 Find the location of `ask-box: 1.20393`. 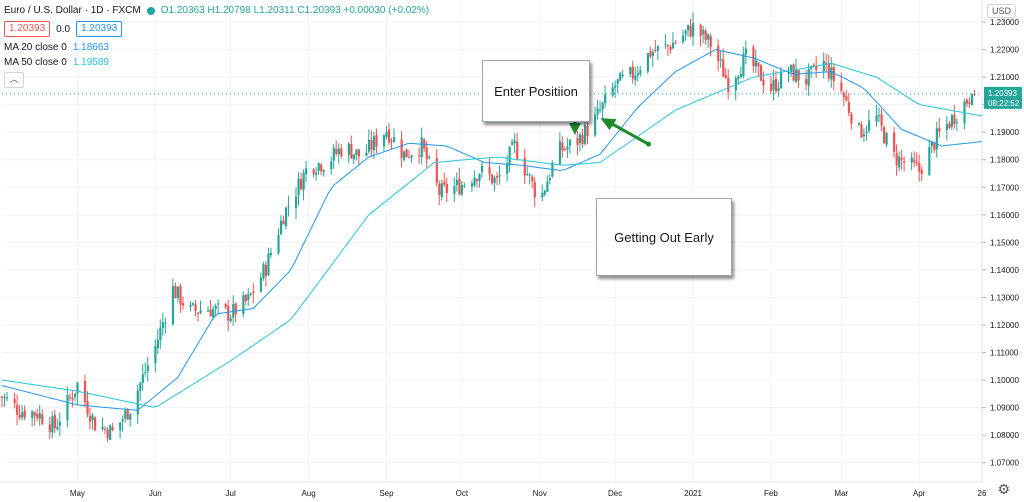

ask-box: 1.20393 is located at coordinates (99, 29).